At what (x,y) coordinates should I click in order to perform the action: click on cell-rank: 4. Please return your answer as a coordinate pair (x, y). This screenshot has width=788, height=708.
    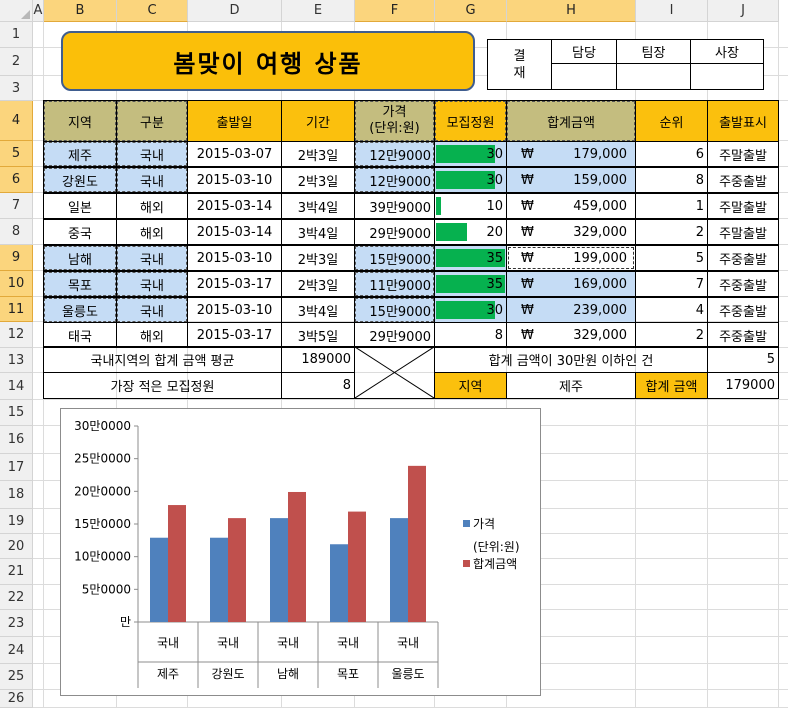
    Looking at the image, I should click on (671, 310).